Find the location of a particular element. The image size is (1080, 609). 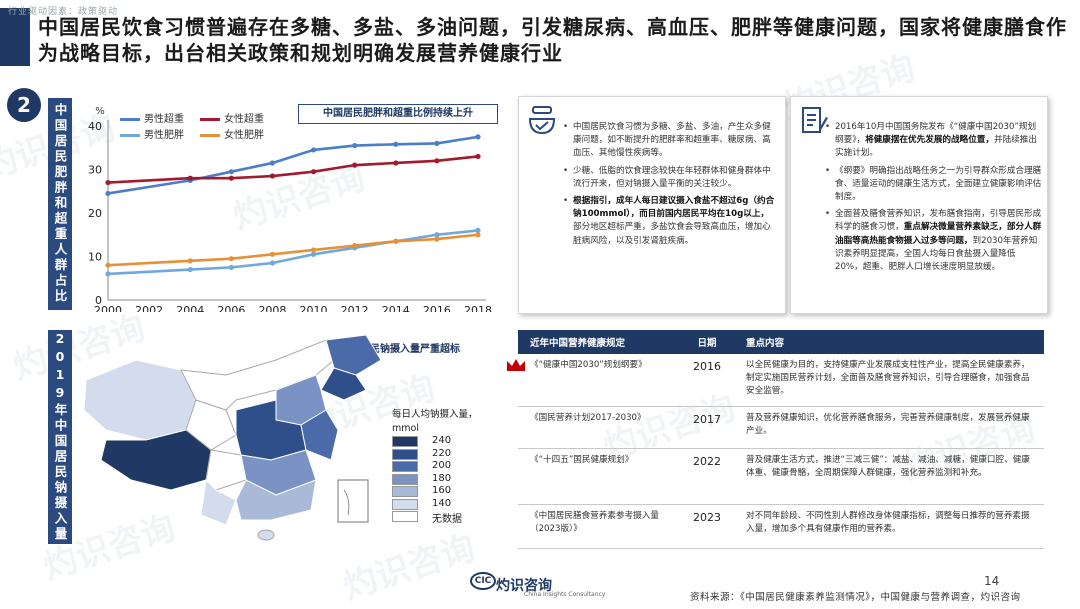

x-tick-label: 2000 is located at coordinates (108, 308).